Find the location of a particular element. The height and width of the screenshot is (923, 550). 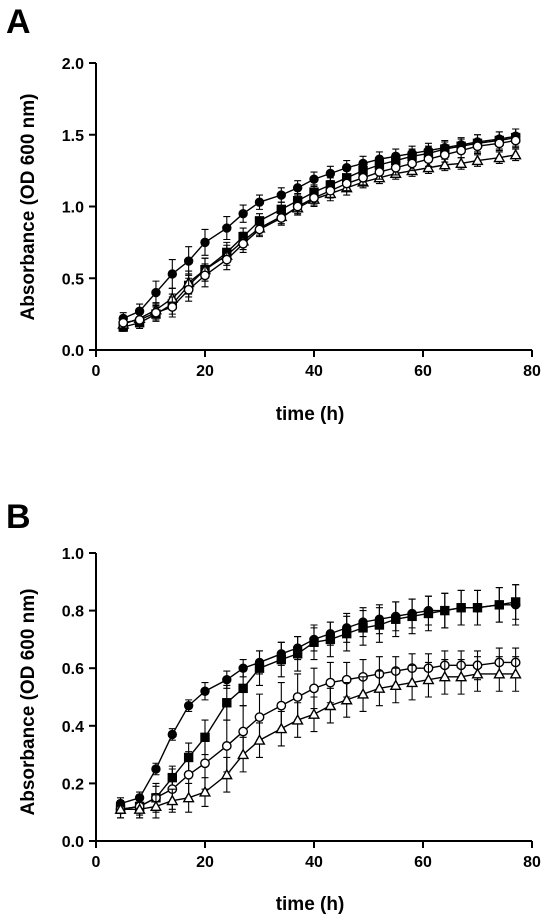

x-tick-label-b: 80 is located at coordinates (532, 862).